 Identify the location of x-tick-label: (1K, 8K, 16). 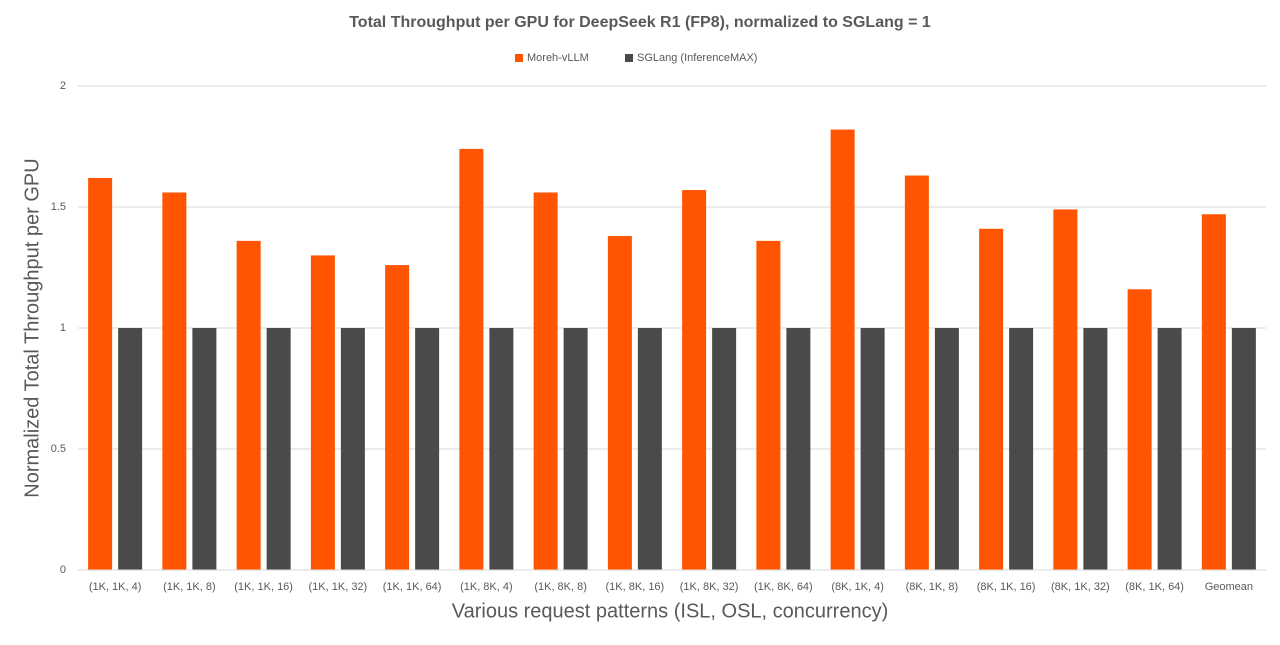
(635, 587).